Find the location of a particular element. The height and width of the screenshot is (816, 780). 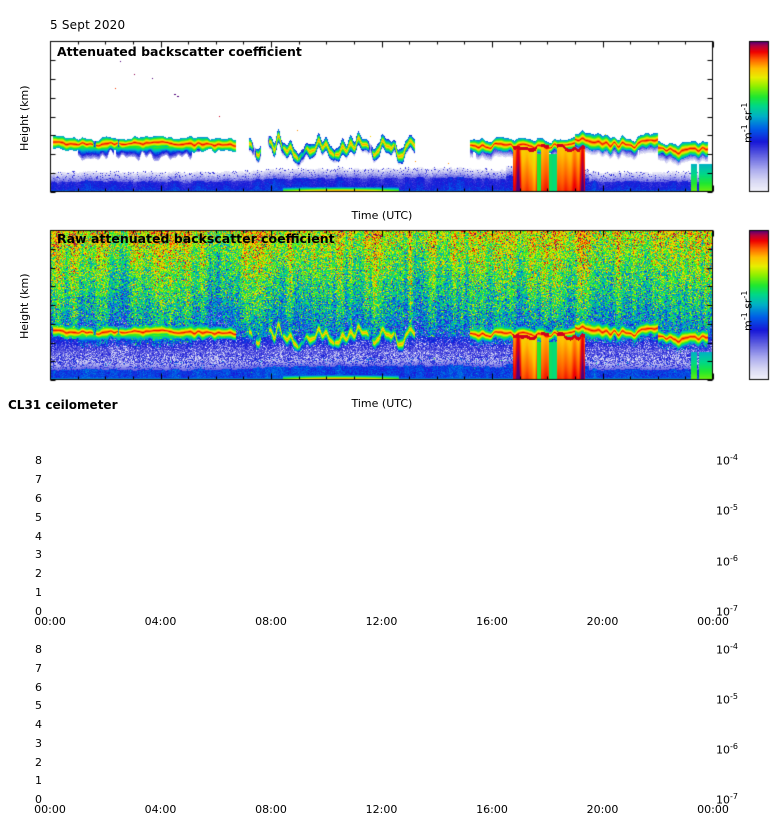

x-tick-bottom-4: 16:00 is located at coordinates (492, 809).